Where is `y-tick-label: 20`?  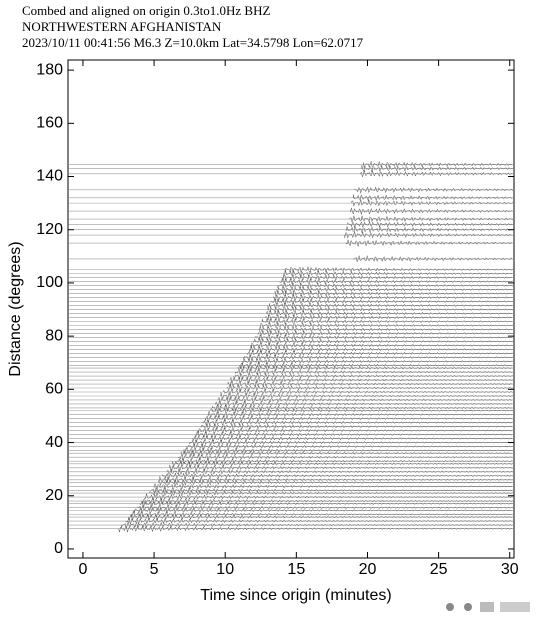
y-tick-label: 20 is located at coordinates (54, 495).